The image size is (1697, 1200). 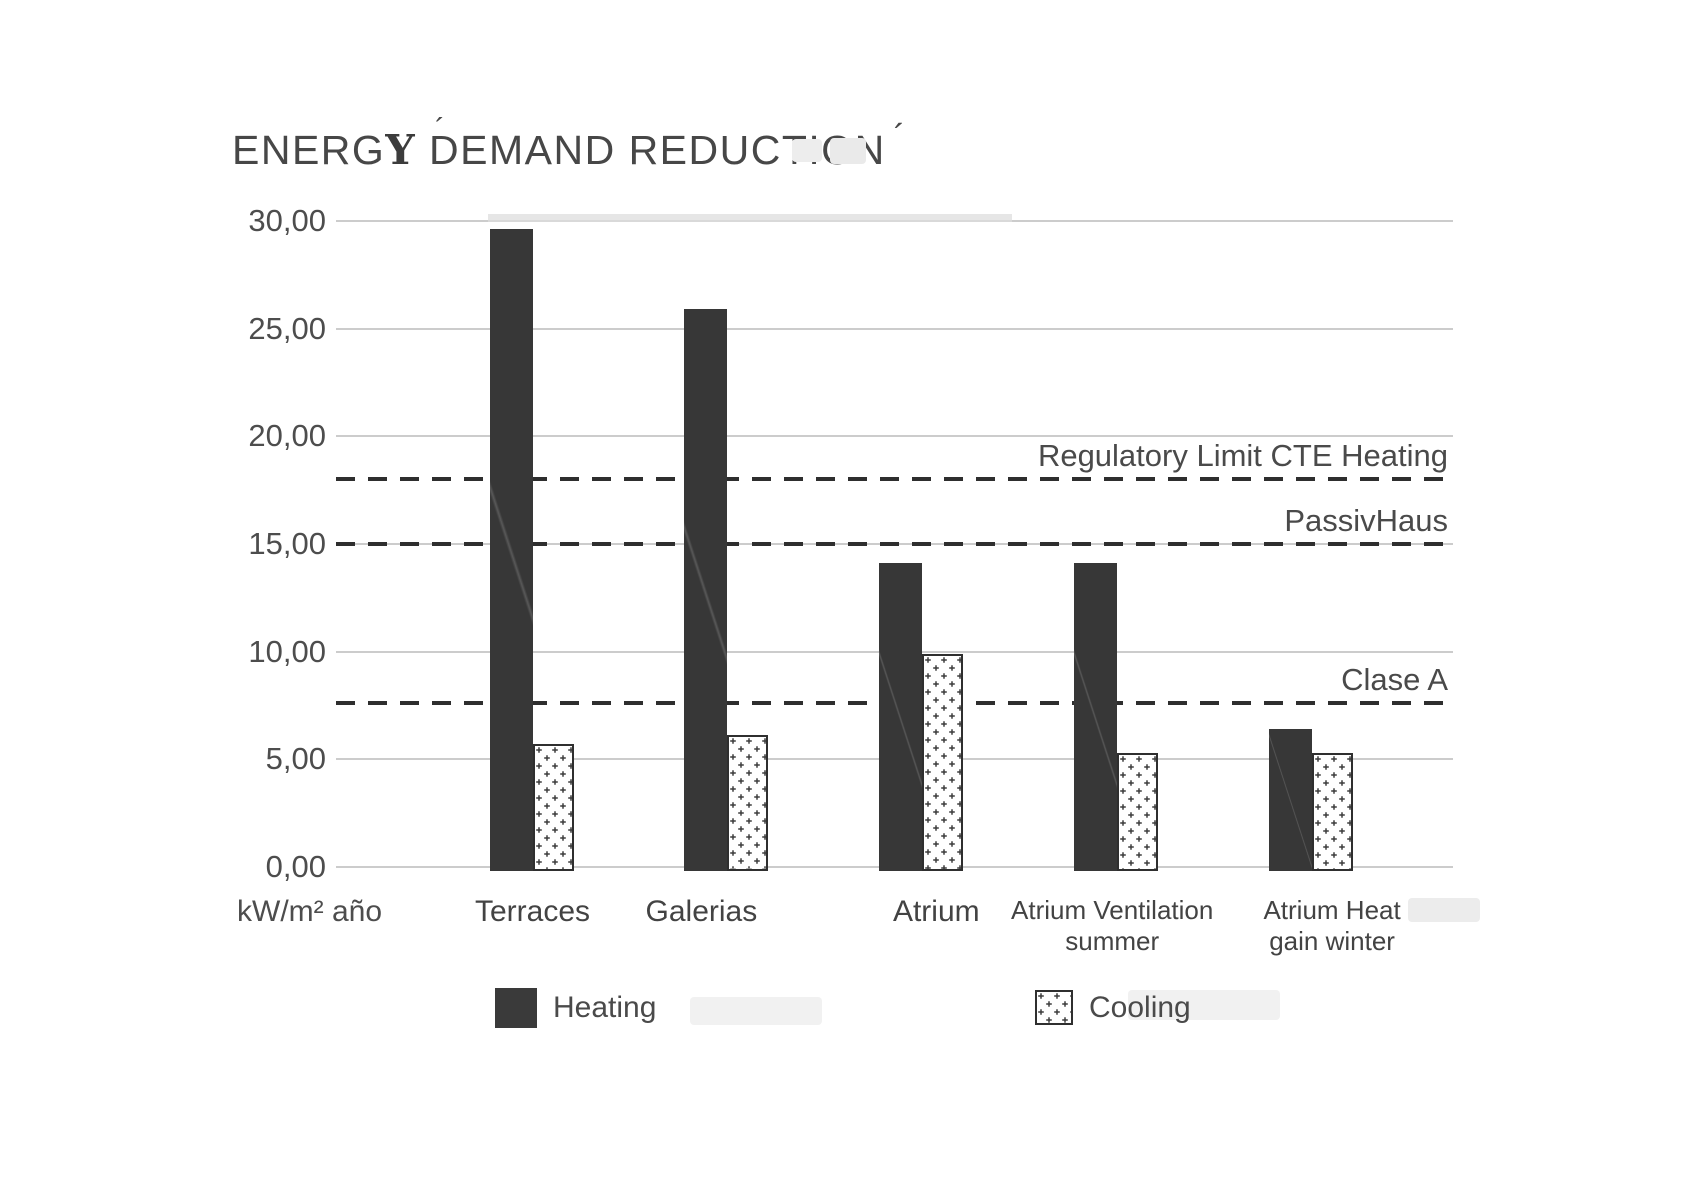 What do you see at coordinates (605, 1007) in the screenshot?
I see `legend-label-heating: Heating` at bounding box center [605, 1007].